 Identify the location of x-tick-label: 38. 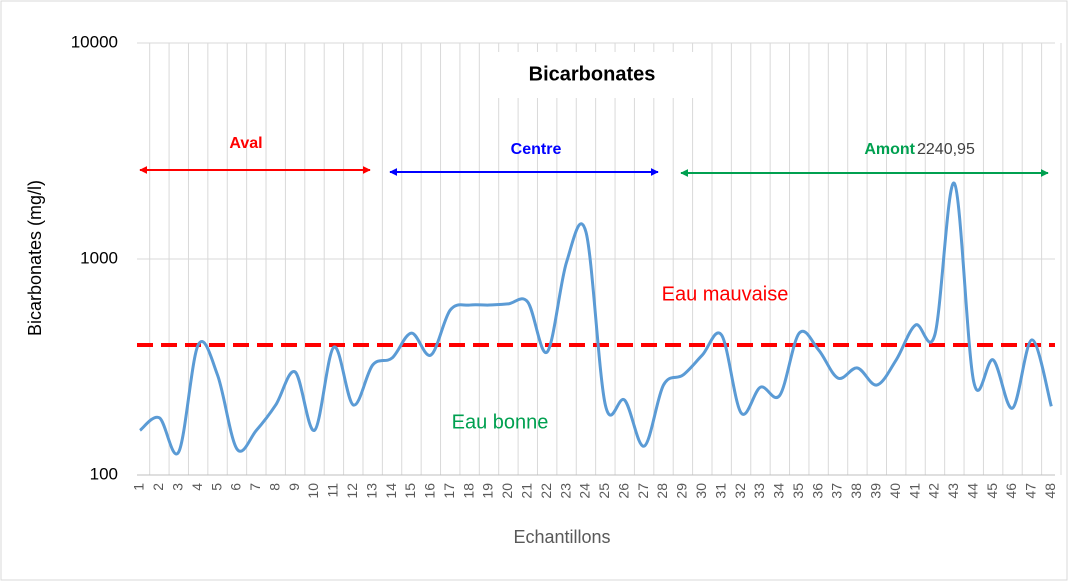
(856, 491).